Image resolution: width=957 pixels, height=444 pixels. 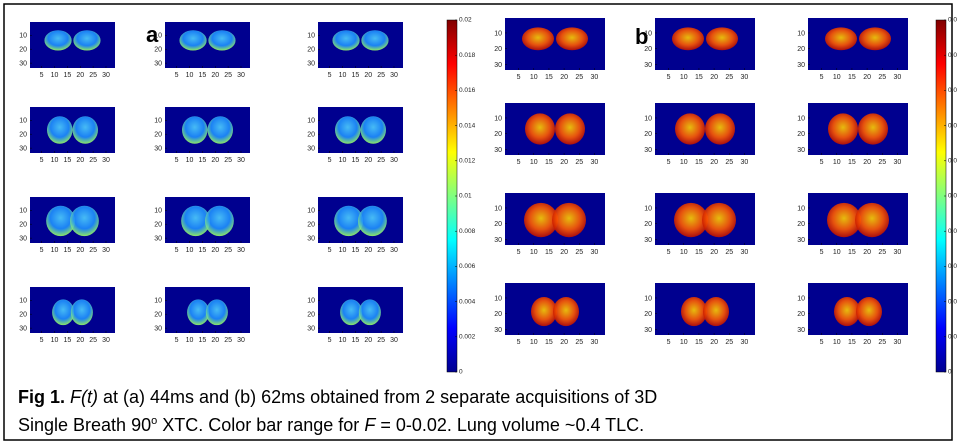 What do you see at coordinates (952, 231) in the screenshot?
I see `colorbar-tick-label: 0.008` at bounding box center [952, 231].